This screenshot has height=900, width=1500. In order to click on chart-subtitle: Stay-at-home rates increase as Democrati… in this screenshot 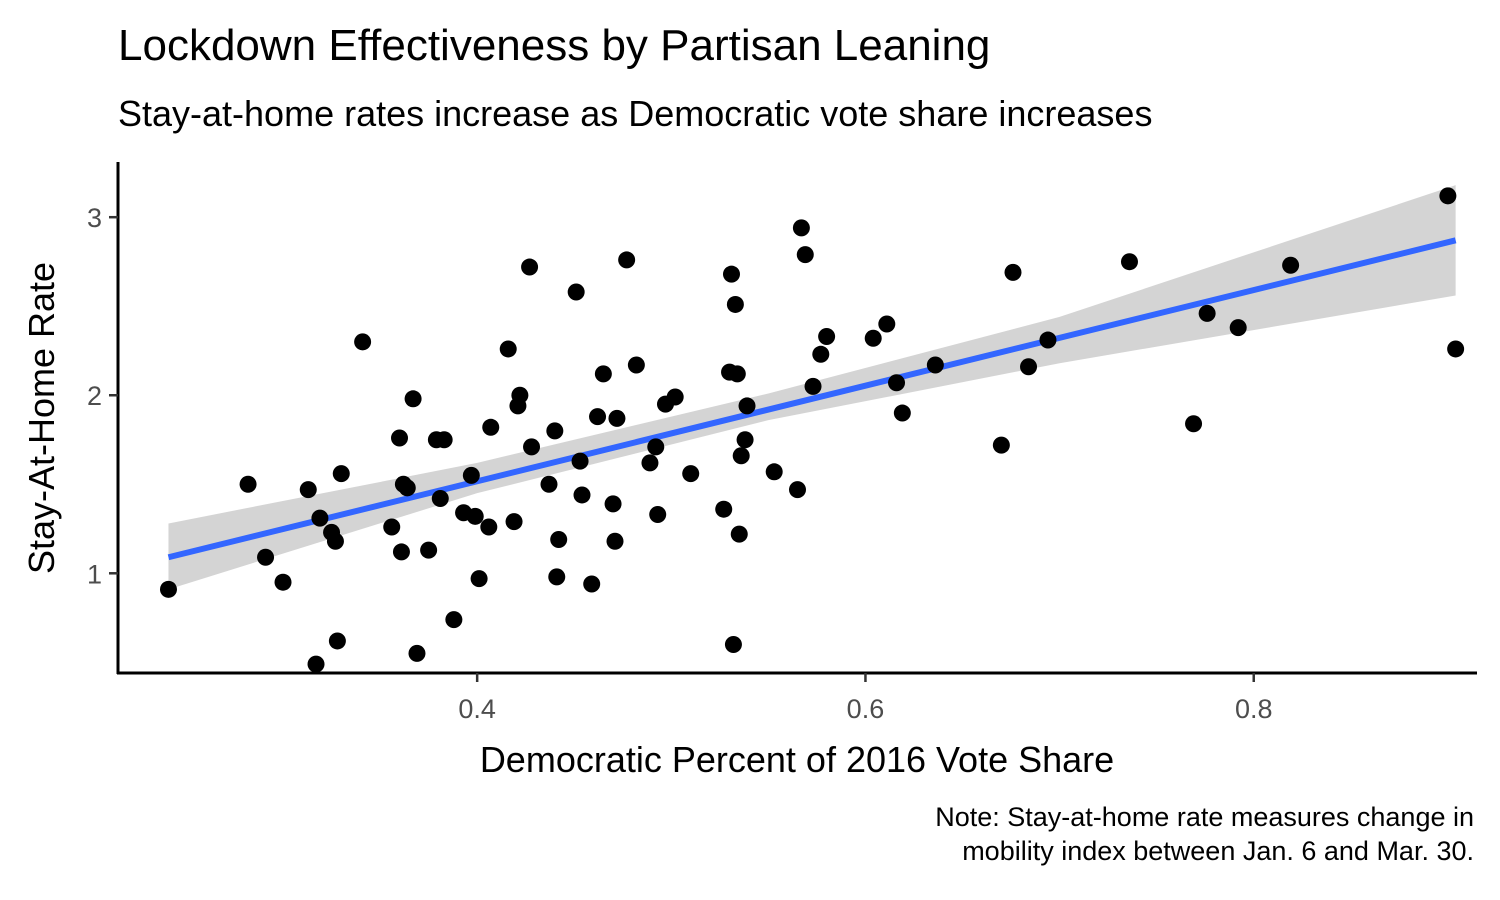, I will do `click(635, 113)`.